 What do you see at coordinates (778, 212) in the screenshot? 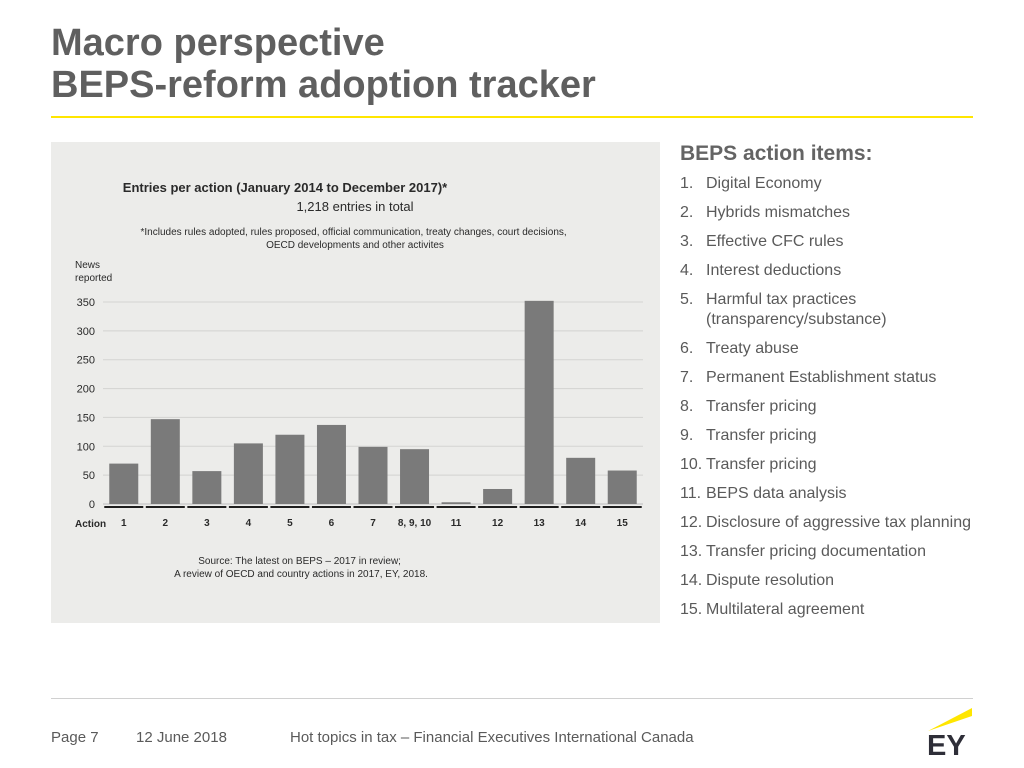
I see `action-item-text: Hybrids mismatches` at bounding box center [778, 212].